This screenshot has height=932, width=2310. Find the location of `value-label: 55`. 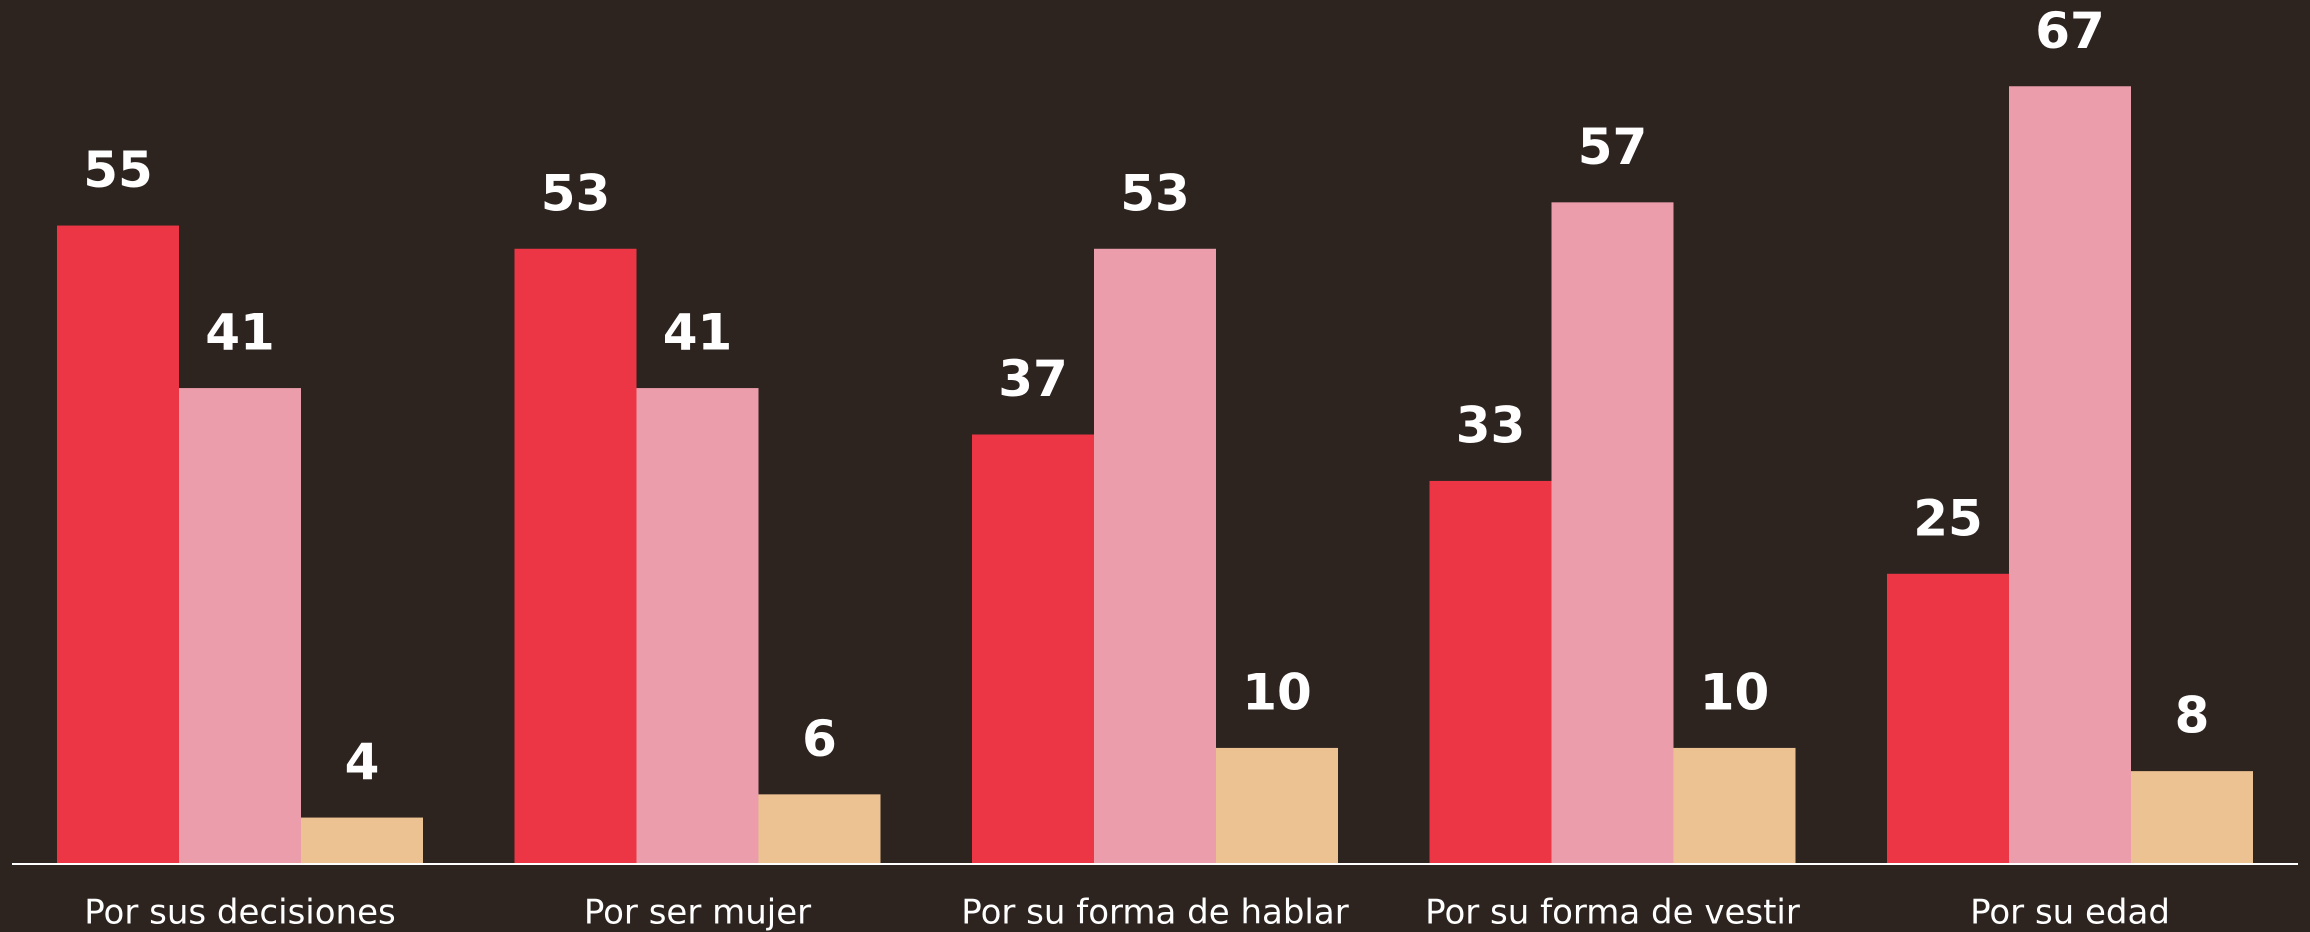

value-label: 55 is located at coordinates (118, 170).